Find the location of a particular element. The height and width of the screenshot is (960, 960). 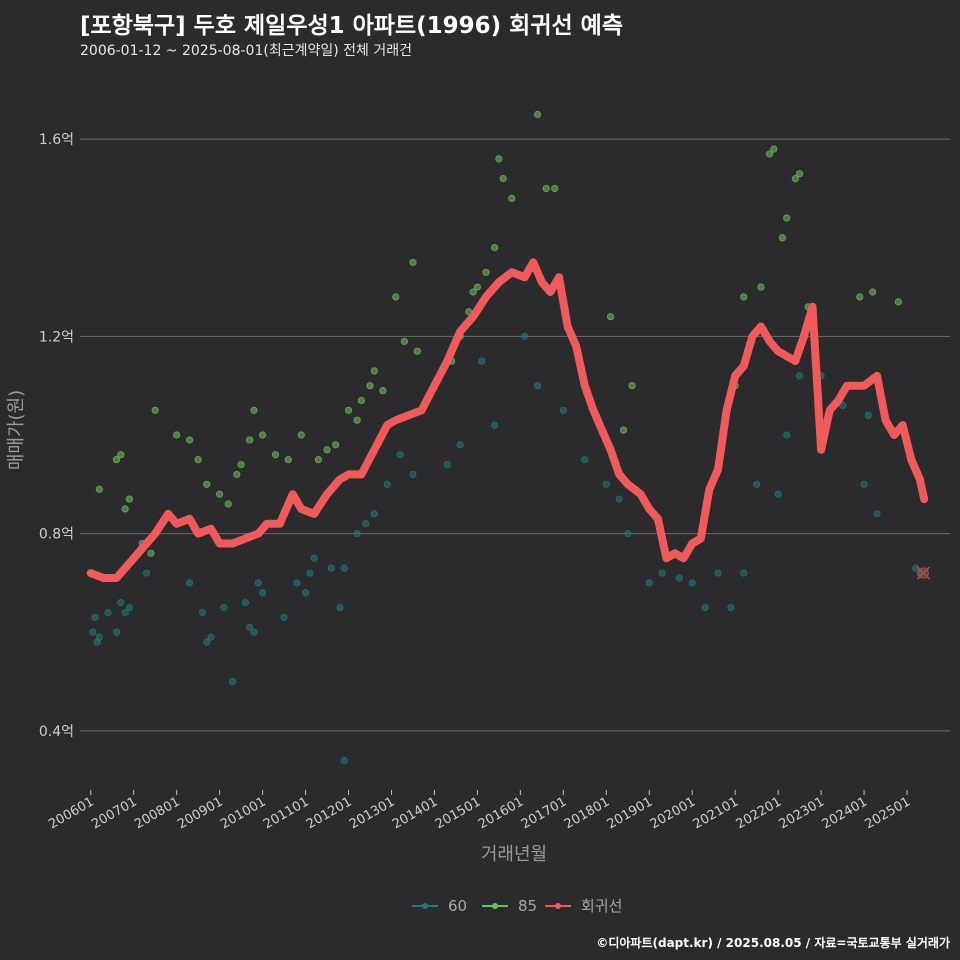

x-tick-label: 202401 is located at coordinates (845, 813).